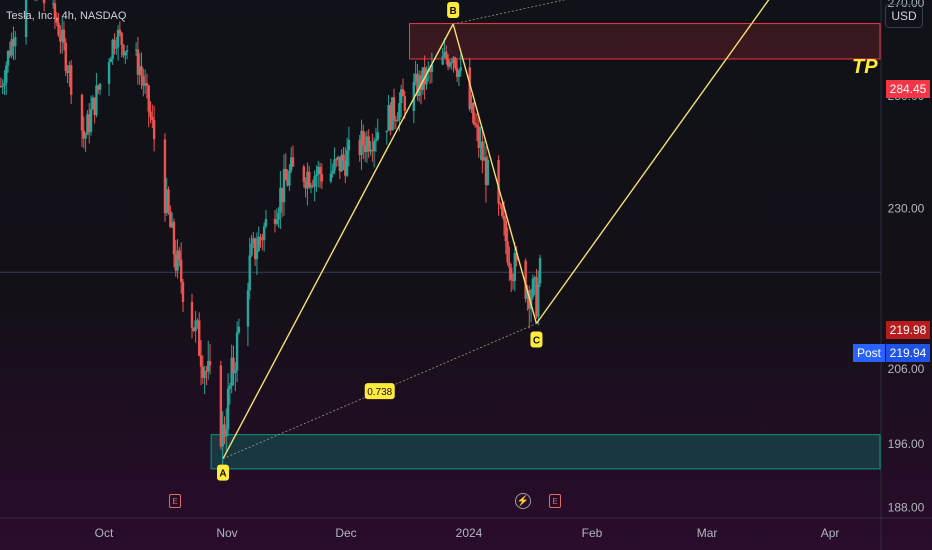 Image resolution: width=932 pixels, height=550 pixels. What do you see at coordinates (904, 16) in the screenshot?
I see `currency-button: USD` at bounding box center [904, 16].